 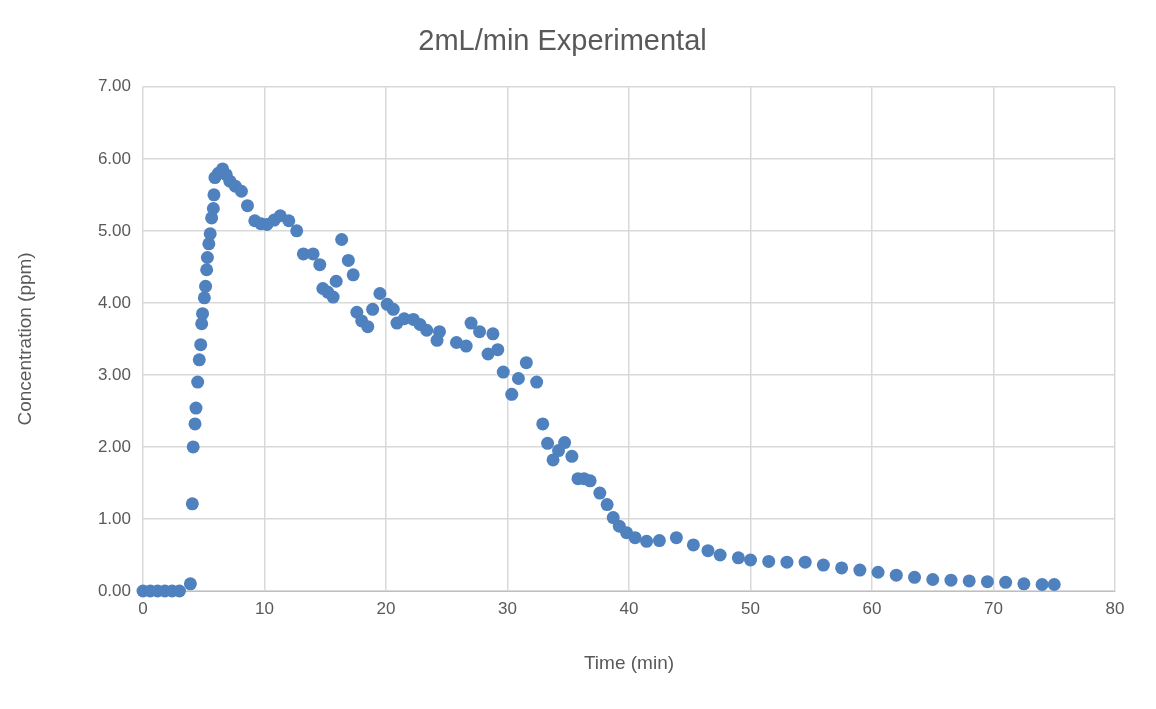 I want to click on x-tick-label: 60, so click(x=872, y=608).